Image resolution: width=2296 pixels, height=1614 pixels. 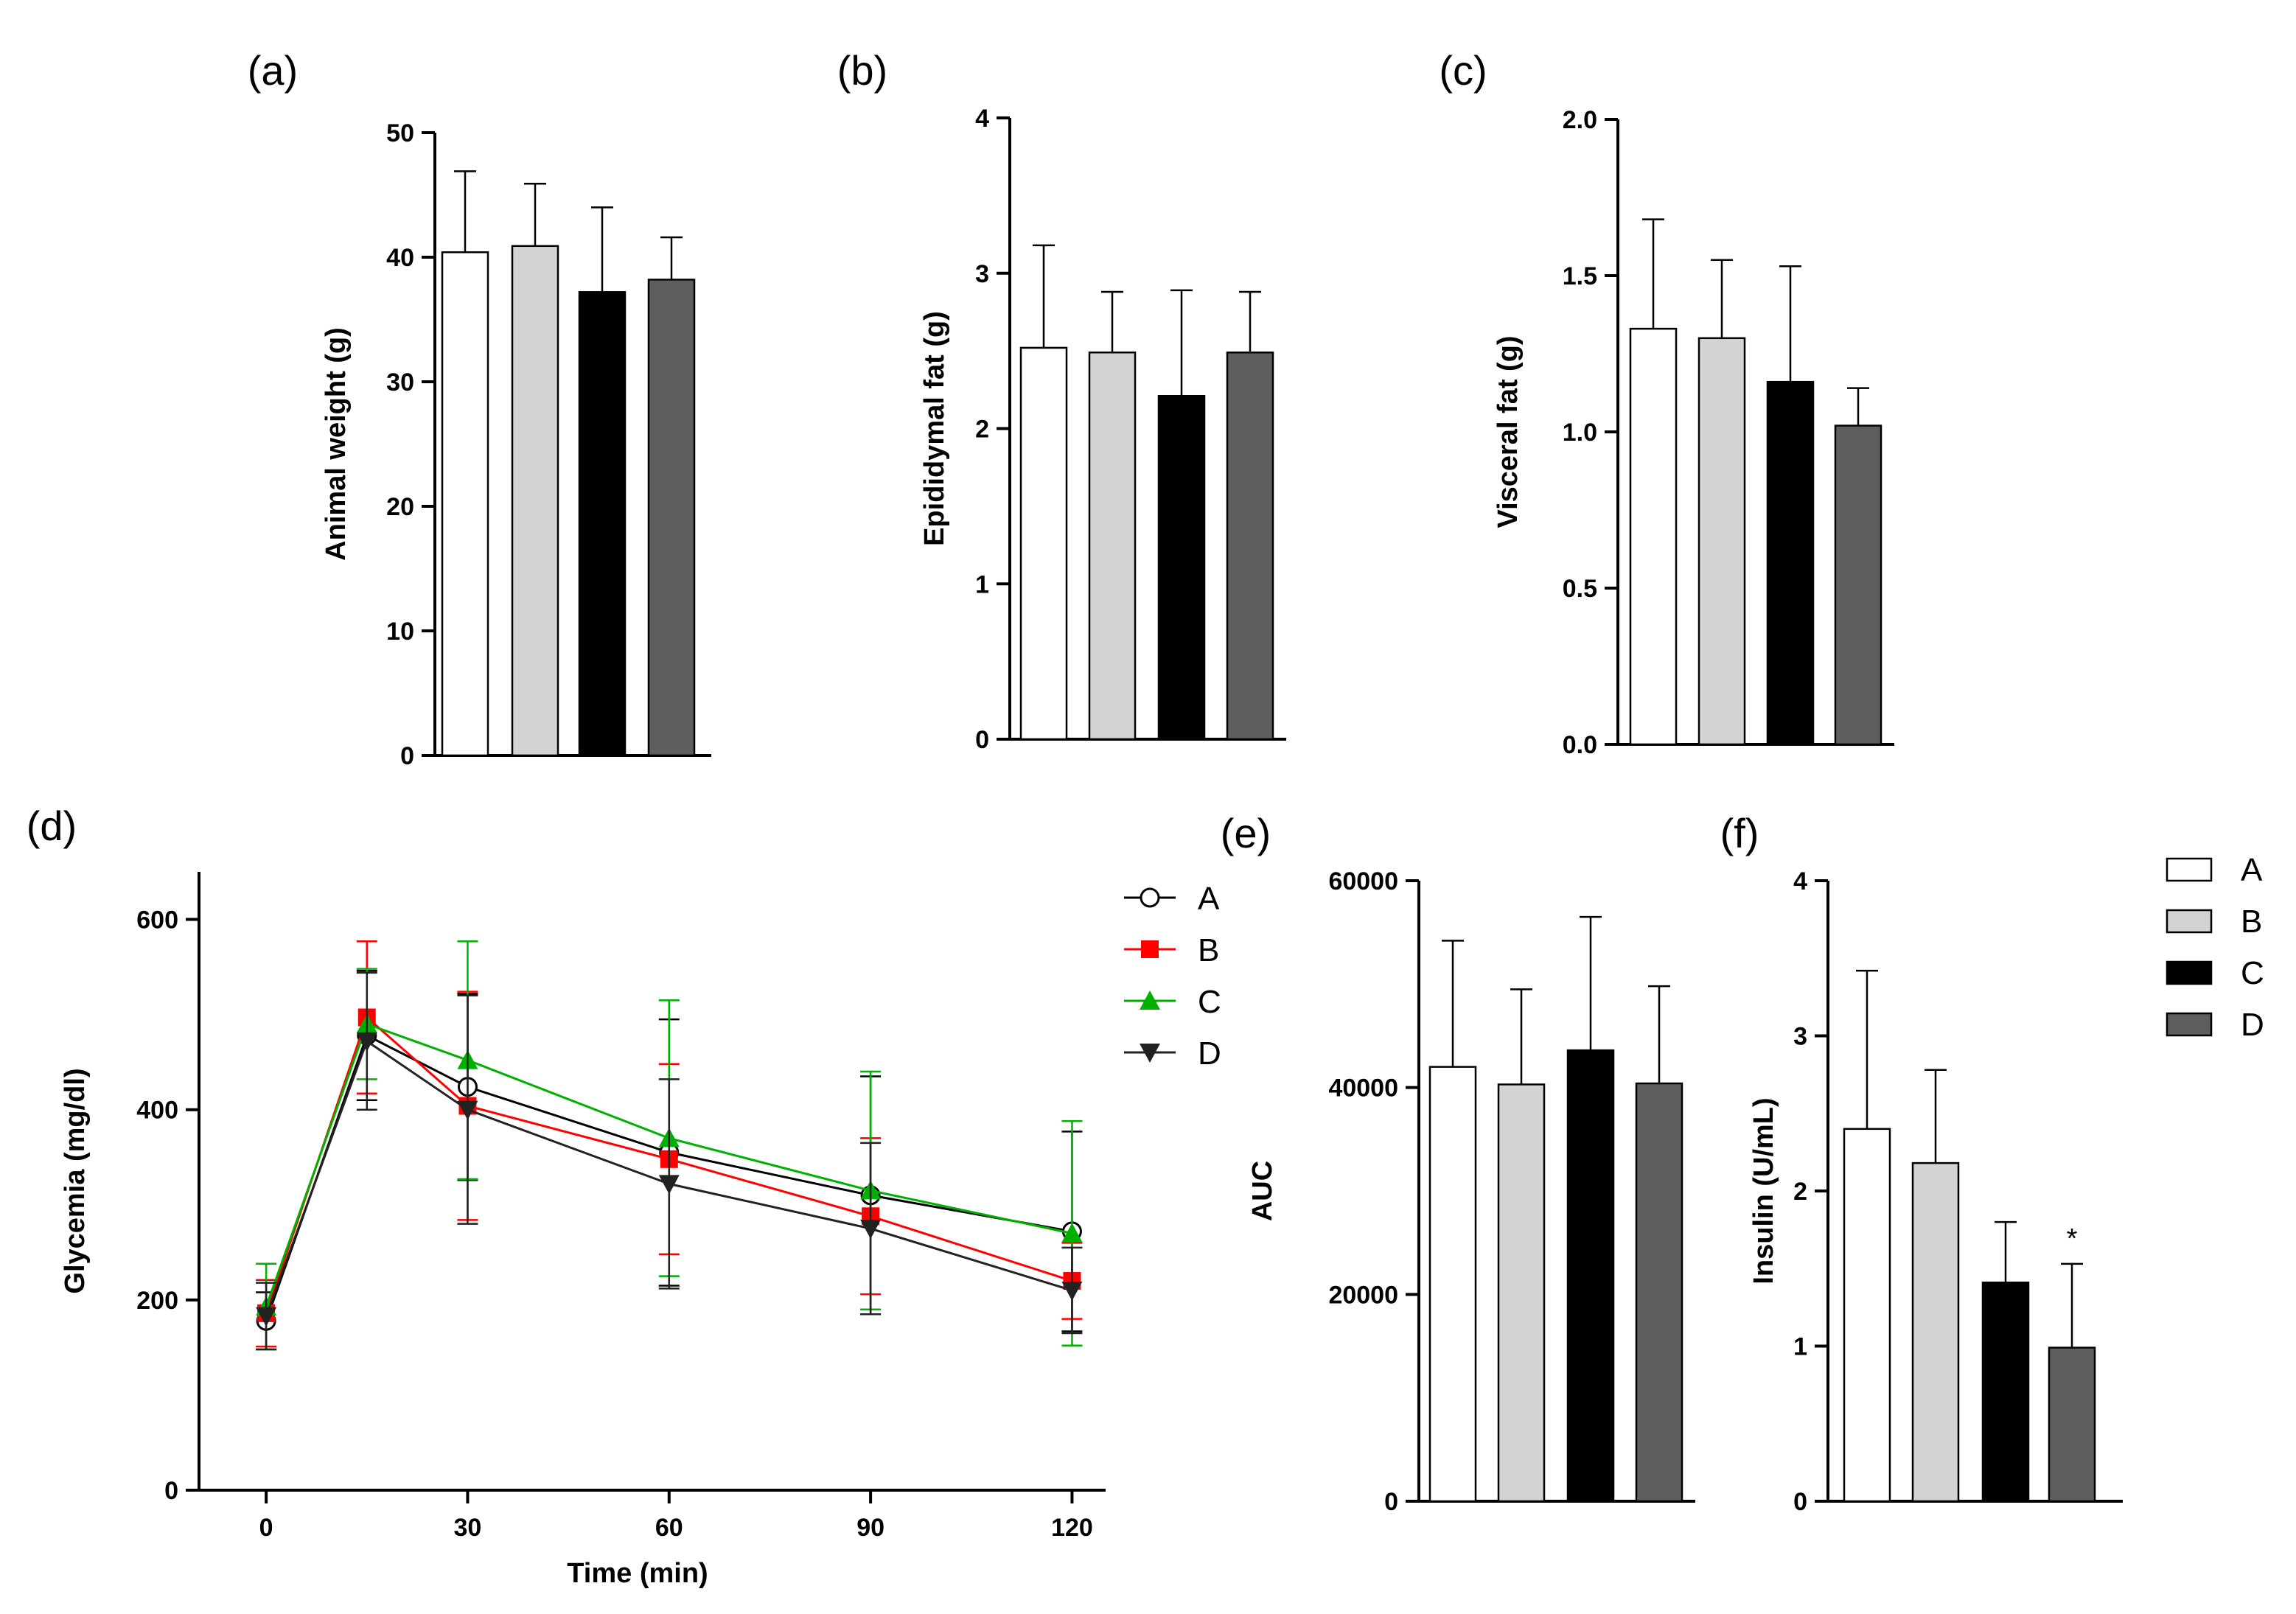 What do you see at coordinates (1072, 1528) in the screenshot?
I see `x-tick-label: 120` at bounding box center [1072, 1528].